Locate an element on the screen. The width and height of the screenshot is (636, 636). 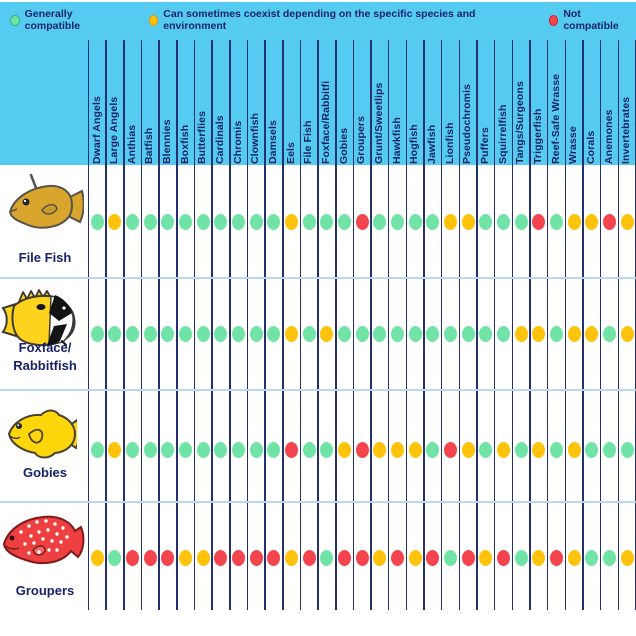
row-label-gobies: Gobies is located at coordinates (45, 472).